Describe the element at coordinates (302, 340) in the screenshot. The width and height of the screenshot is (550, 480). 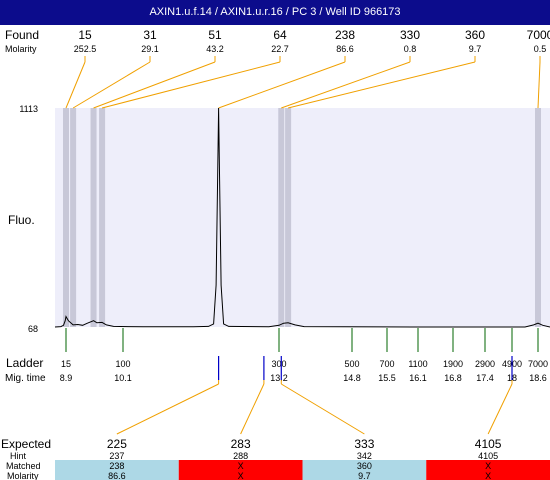
I see `ladder-ticks` at that location.